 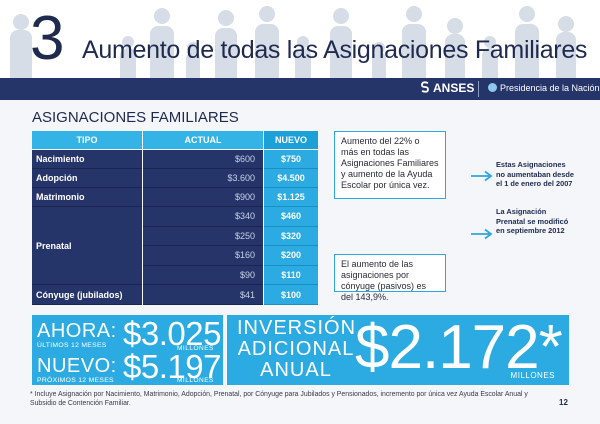 What do you see at coordinates (425, 87) in the screenshot?
I see `anses-s-icon` at bounding box center [425, 87].